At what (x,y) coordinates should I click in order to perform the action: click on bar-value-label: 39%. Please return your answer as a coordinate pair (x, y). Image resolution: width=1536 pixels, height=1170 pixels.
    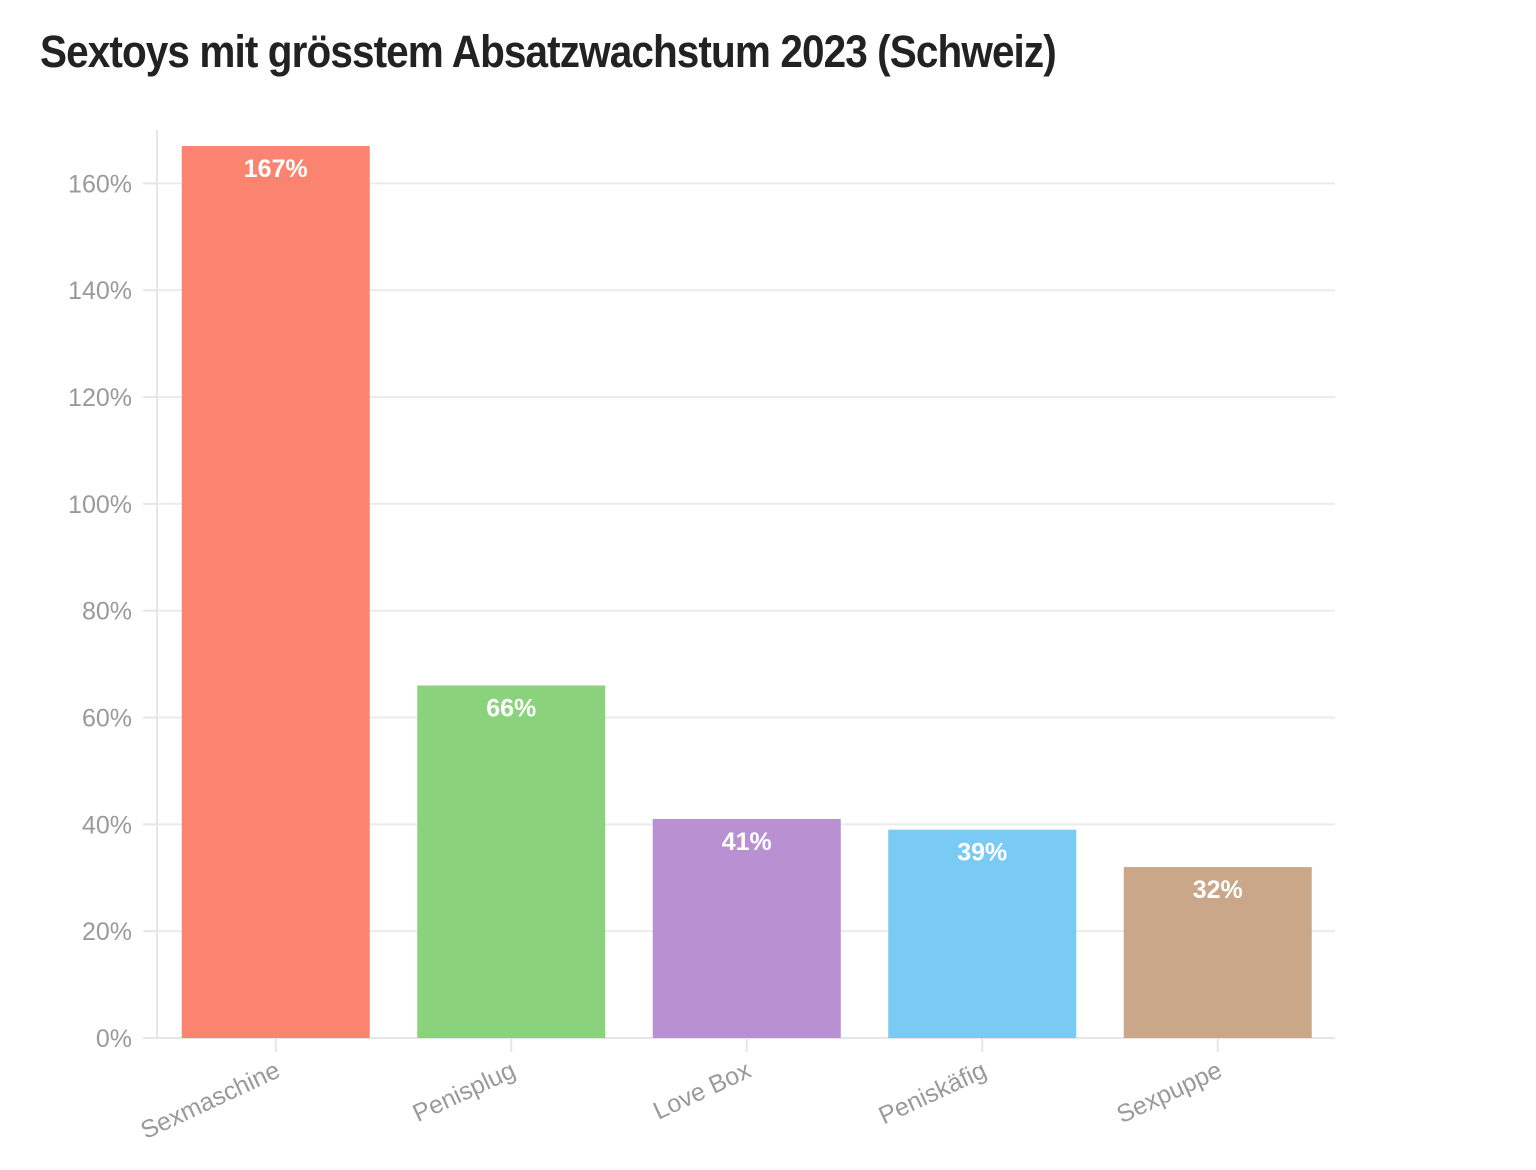
    Looking at the image, I should click on (982, 853).